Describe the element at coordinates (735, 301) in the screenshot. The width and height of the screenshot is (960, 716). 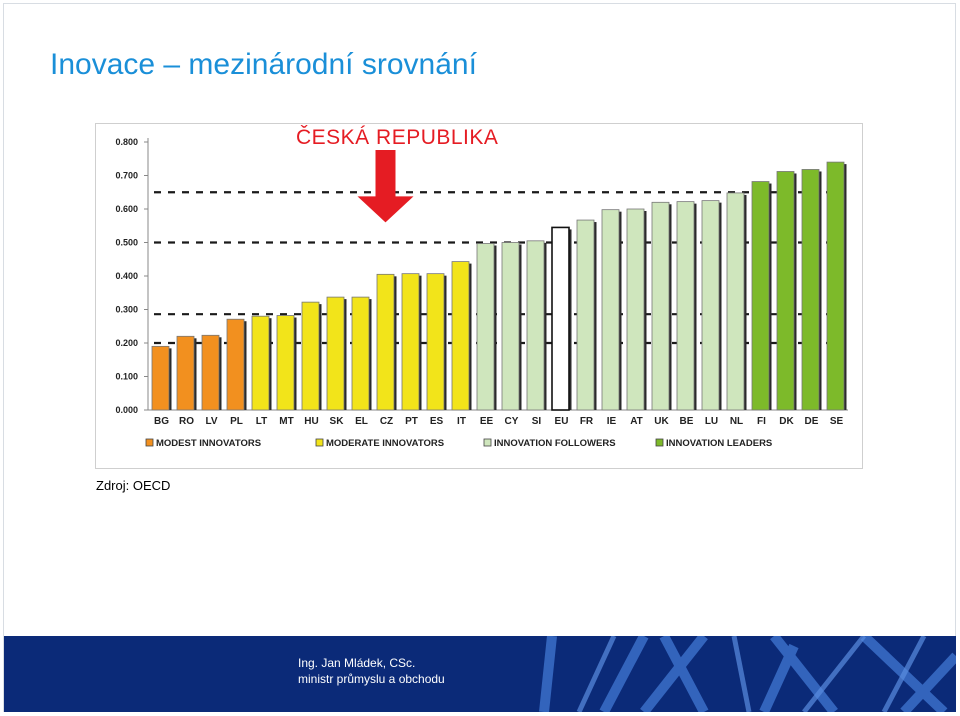
I see `bar-nl` at that location.